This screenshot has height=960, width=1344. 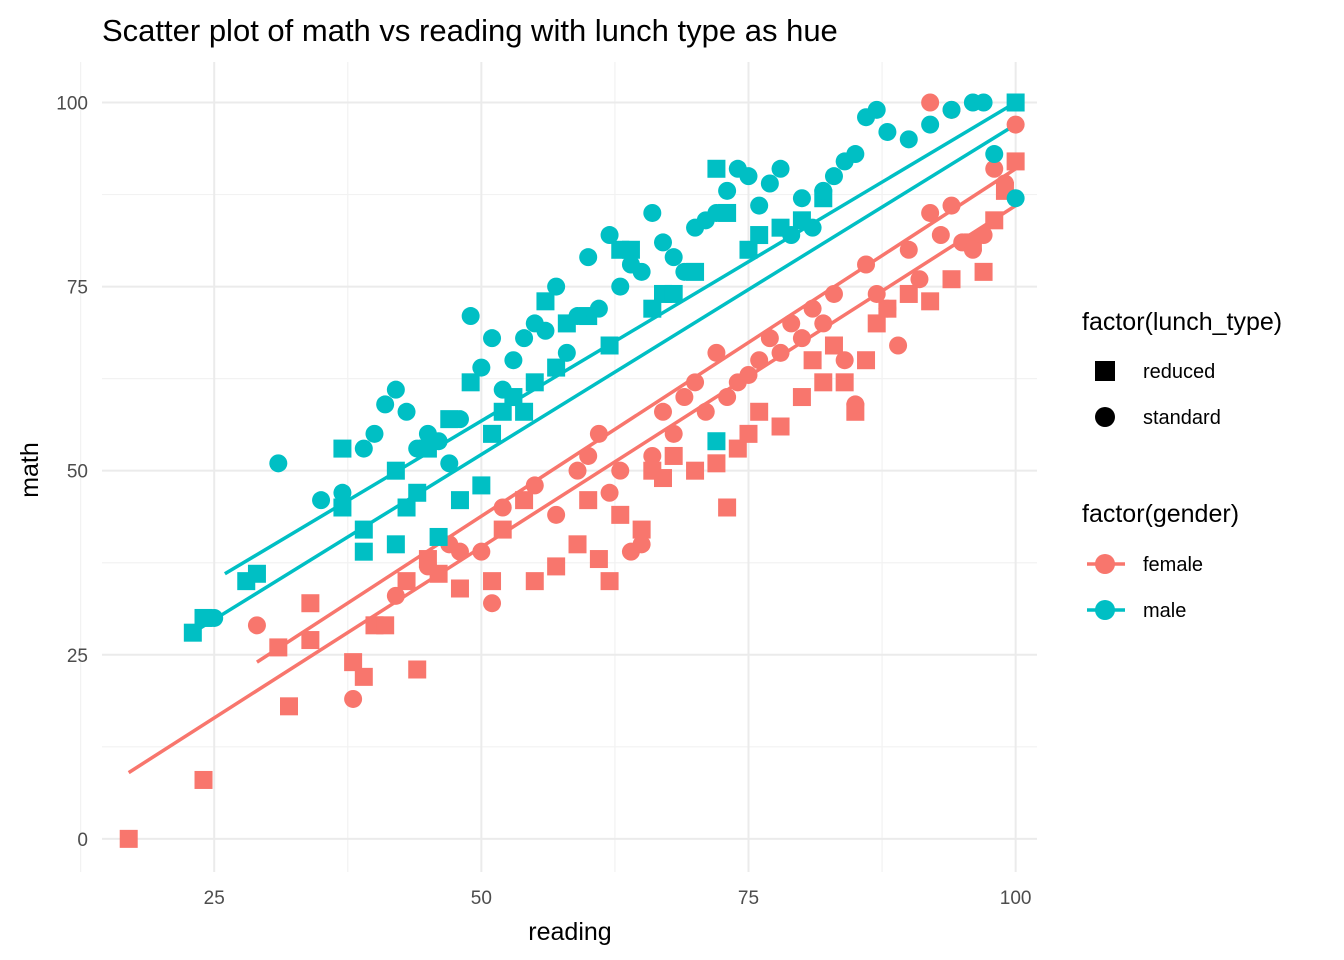 I want to click on legend-title-gender: factor(gender), so click(x=1160, y=514).